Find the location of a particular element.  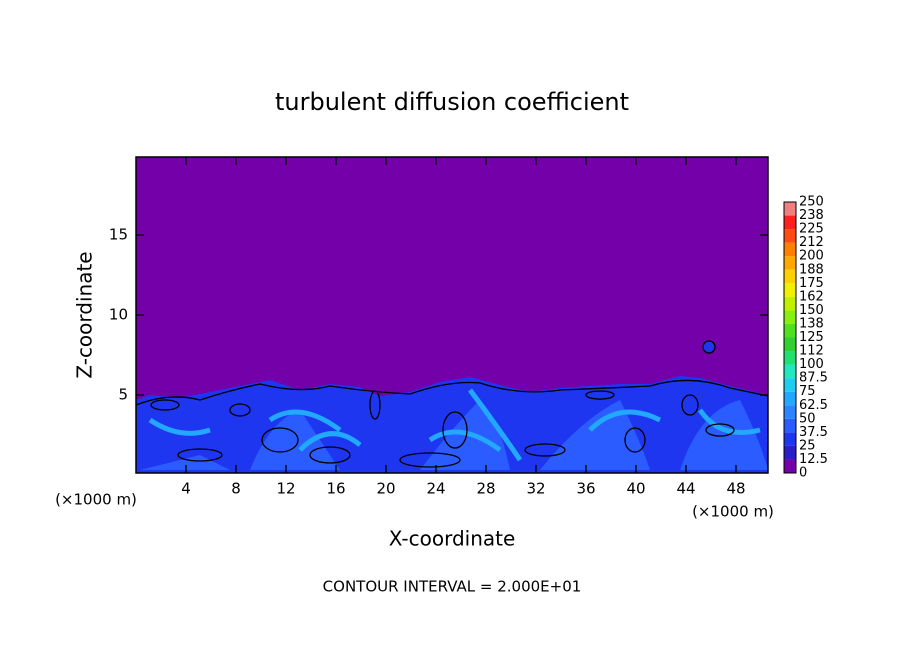

isolated-eddy is located at coordinates (709, 347).